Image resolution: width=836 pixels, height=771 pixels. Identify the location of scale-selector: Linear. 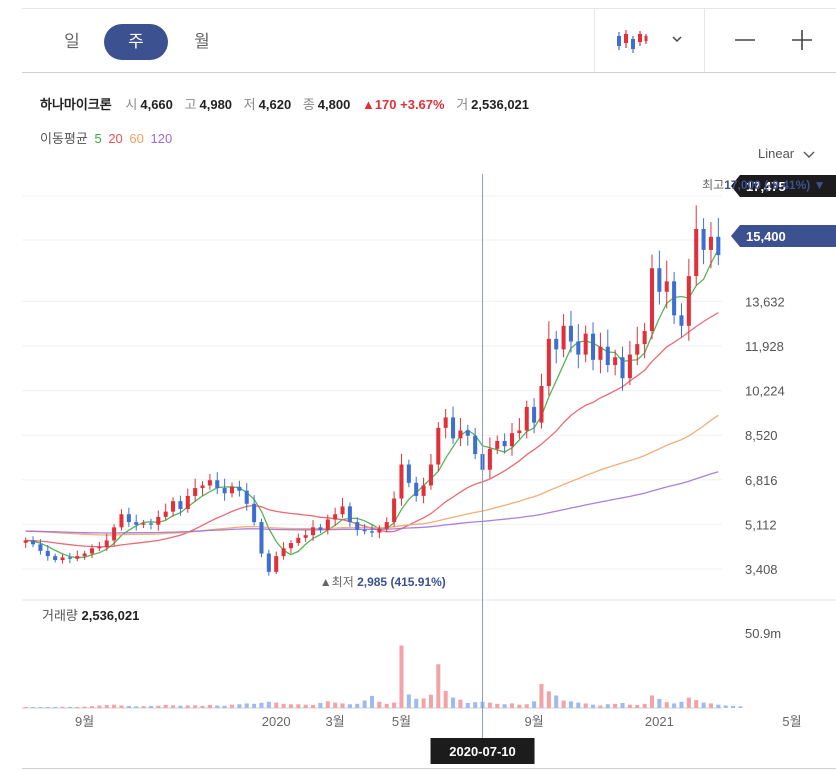
(787, 153).